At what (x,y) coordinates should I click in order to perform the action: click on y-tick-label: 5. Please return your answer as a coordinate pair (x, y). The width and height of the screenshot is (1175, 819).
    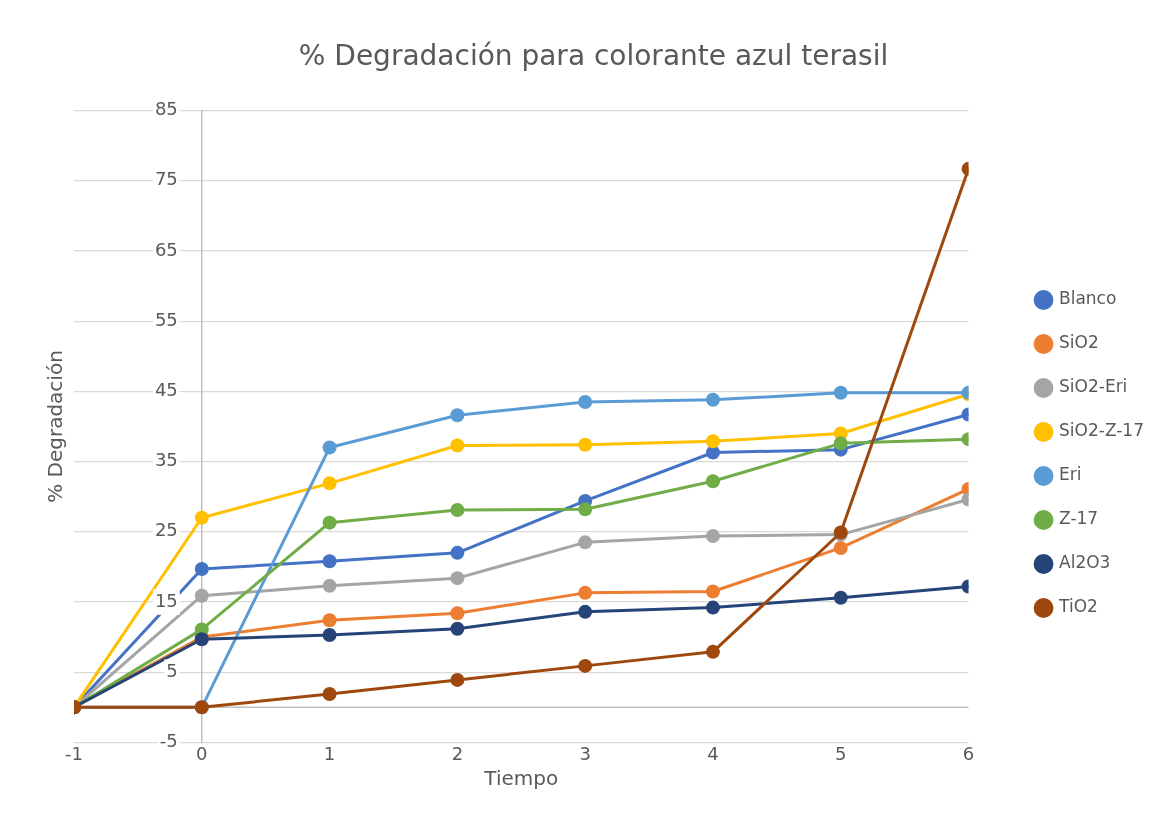
    Looking at the image, I should click on (172, 670).